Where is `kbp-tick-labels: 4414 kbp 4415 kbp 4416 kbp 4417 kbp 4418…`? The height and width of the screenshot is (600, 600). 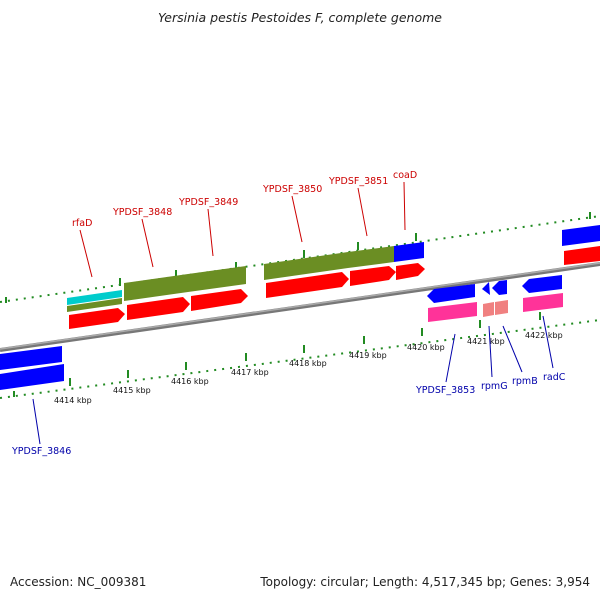 kbp-tick-labels: 4414 kbp 4415 kbp 4416 kbp 4417 kbp 4418… is located at coordinates (308, 368).